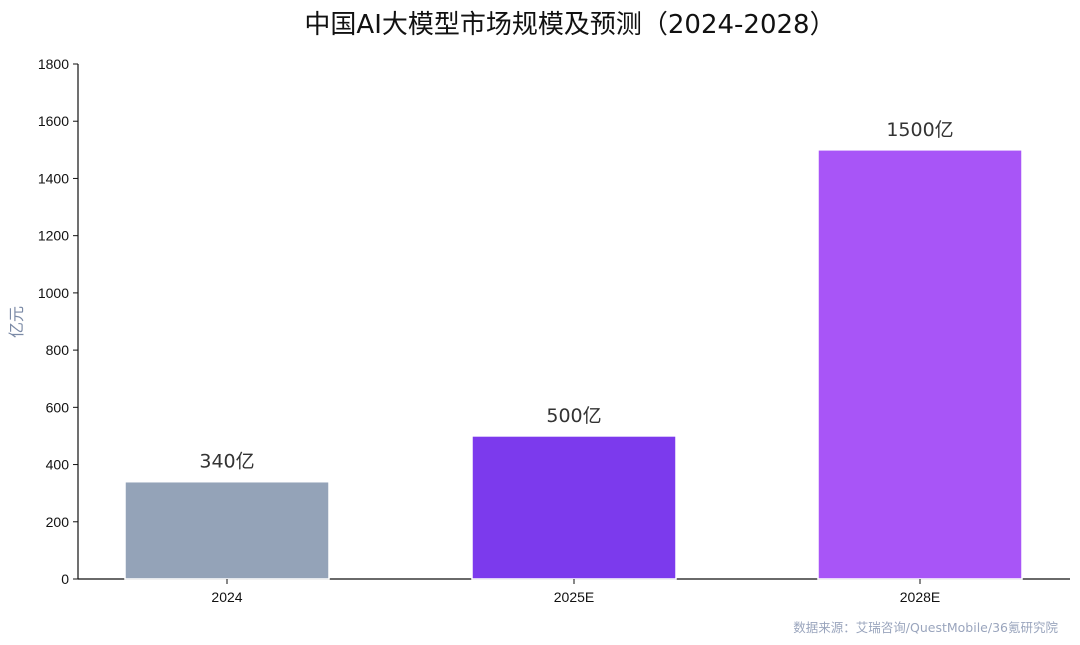 This screenshot has width=1080, height=645. What do you see at coordinates (226, 462) in the screenshot?
I see `value-label: 340亿` at bounding box center [226, 462].